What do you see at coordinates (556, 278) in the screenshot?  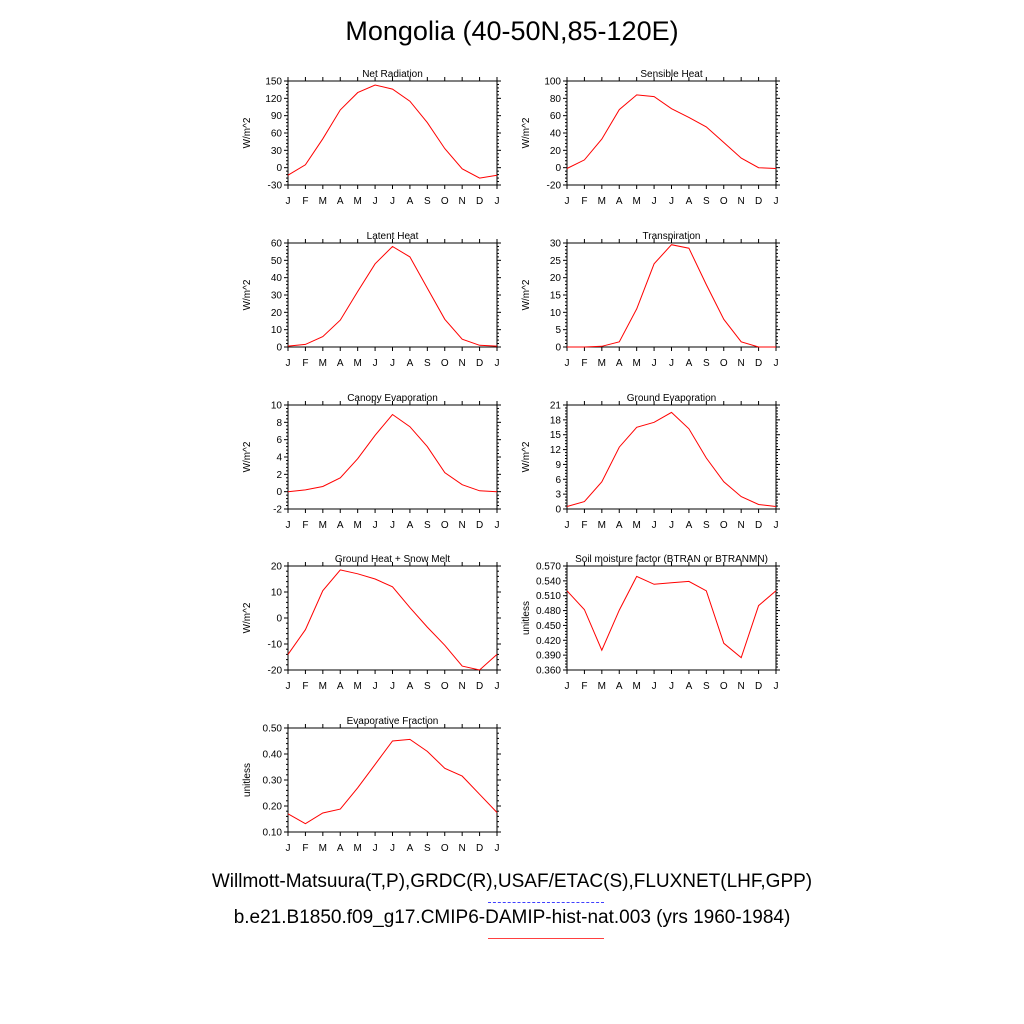 I see `y-tick-label: 20` at bounding box center [556, 278].